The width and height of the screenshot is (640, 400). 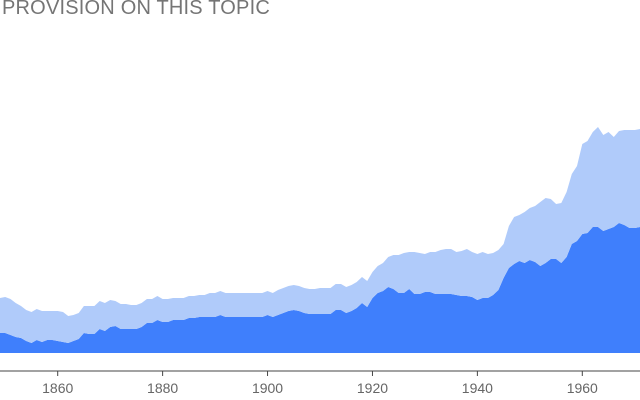 What do you see at coordinates (320, 383) in the screenshot?
I see `x-axis: 1860 1880 1900 1920 1940 1960` at bounding box center [320, 383].